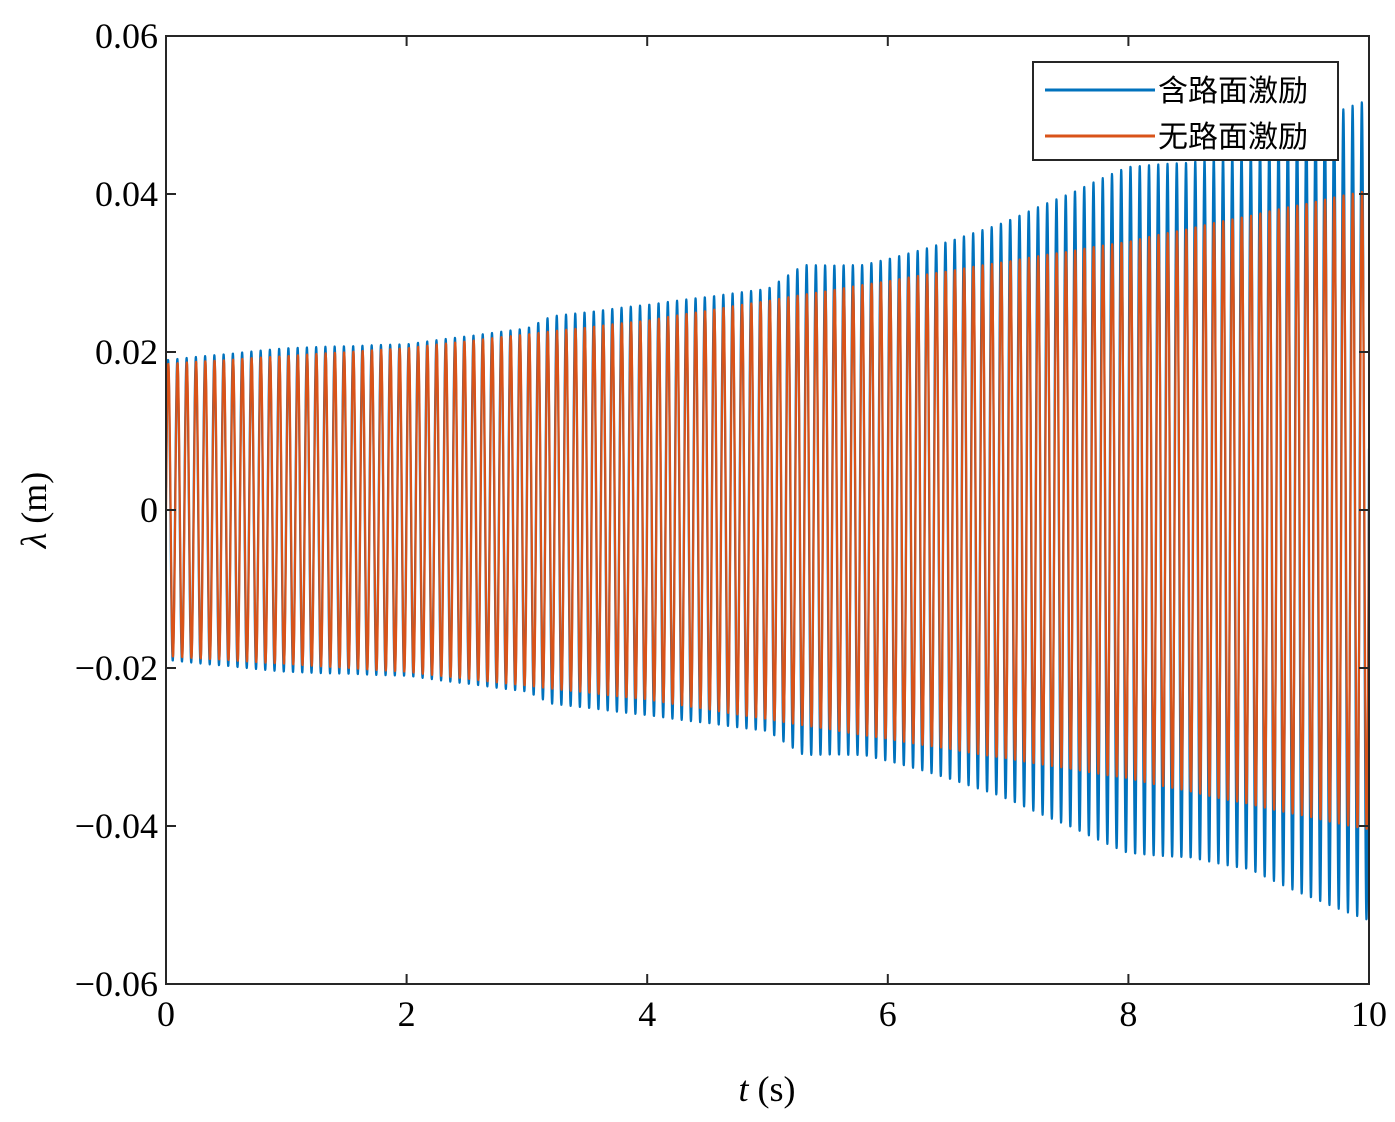 This screenshot has height=1122, width=1395. What do you see at coordinates (1128, 1014) in the screenshot?
I see `x-tick-label: 8` at bounding box center [1128, 1014].